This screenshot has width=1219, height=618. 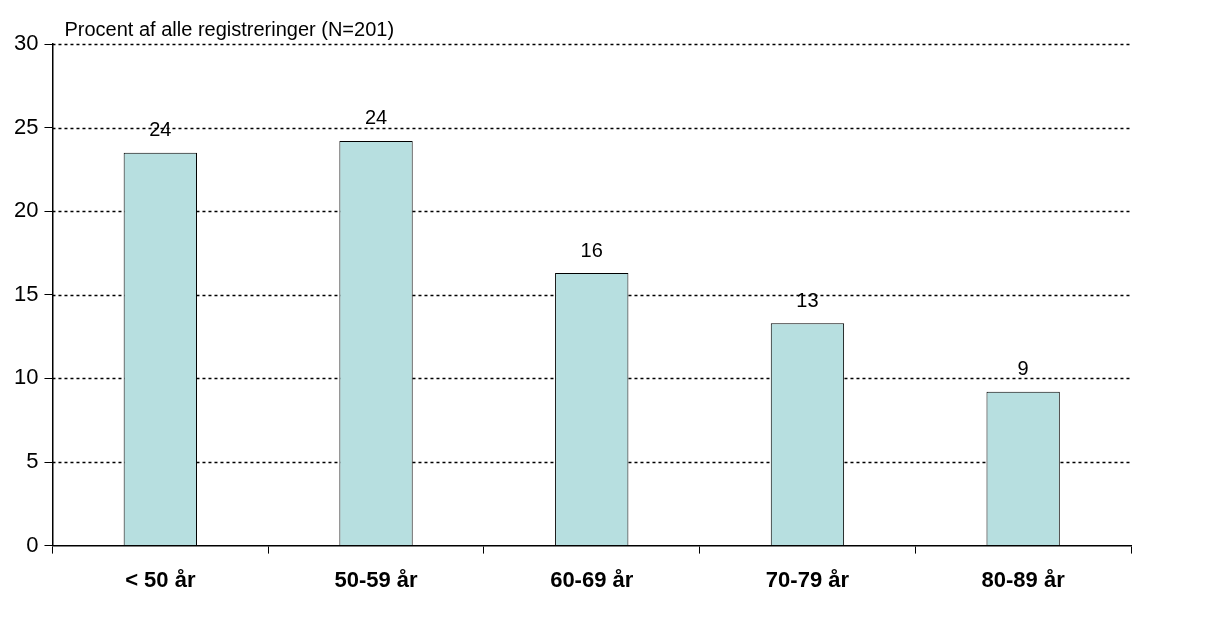 I want to click on x-tick-label: 70-79 år, so click(x=807, y=579).